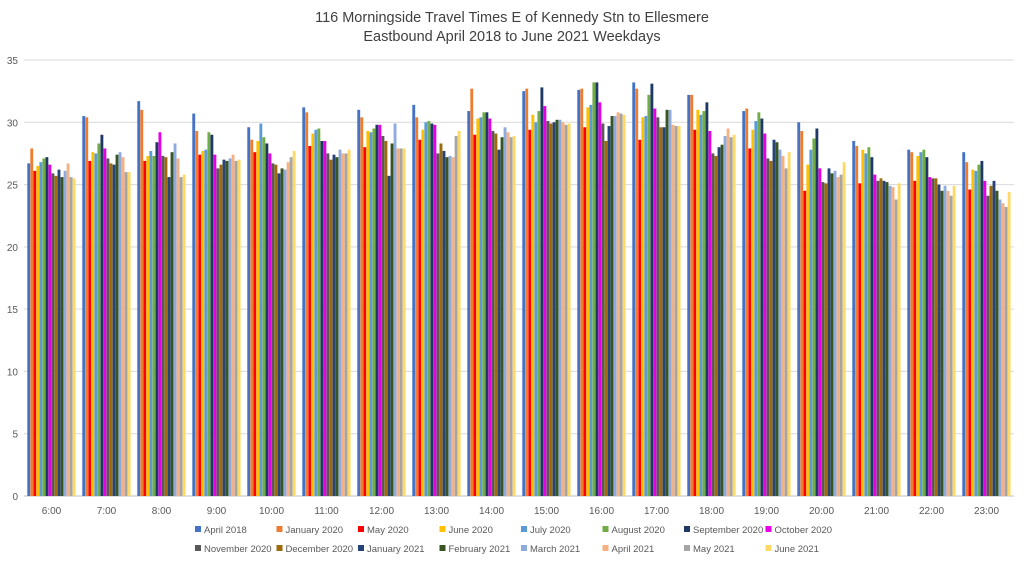 Image resolution: width=1024 pixels, height=568 pixels. Describe the element at coordinates (314, 549) in the screenshot. I see `legend-item: December 2020` at that location.